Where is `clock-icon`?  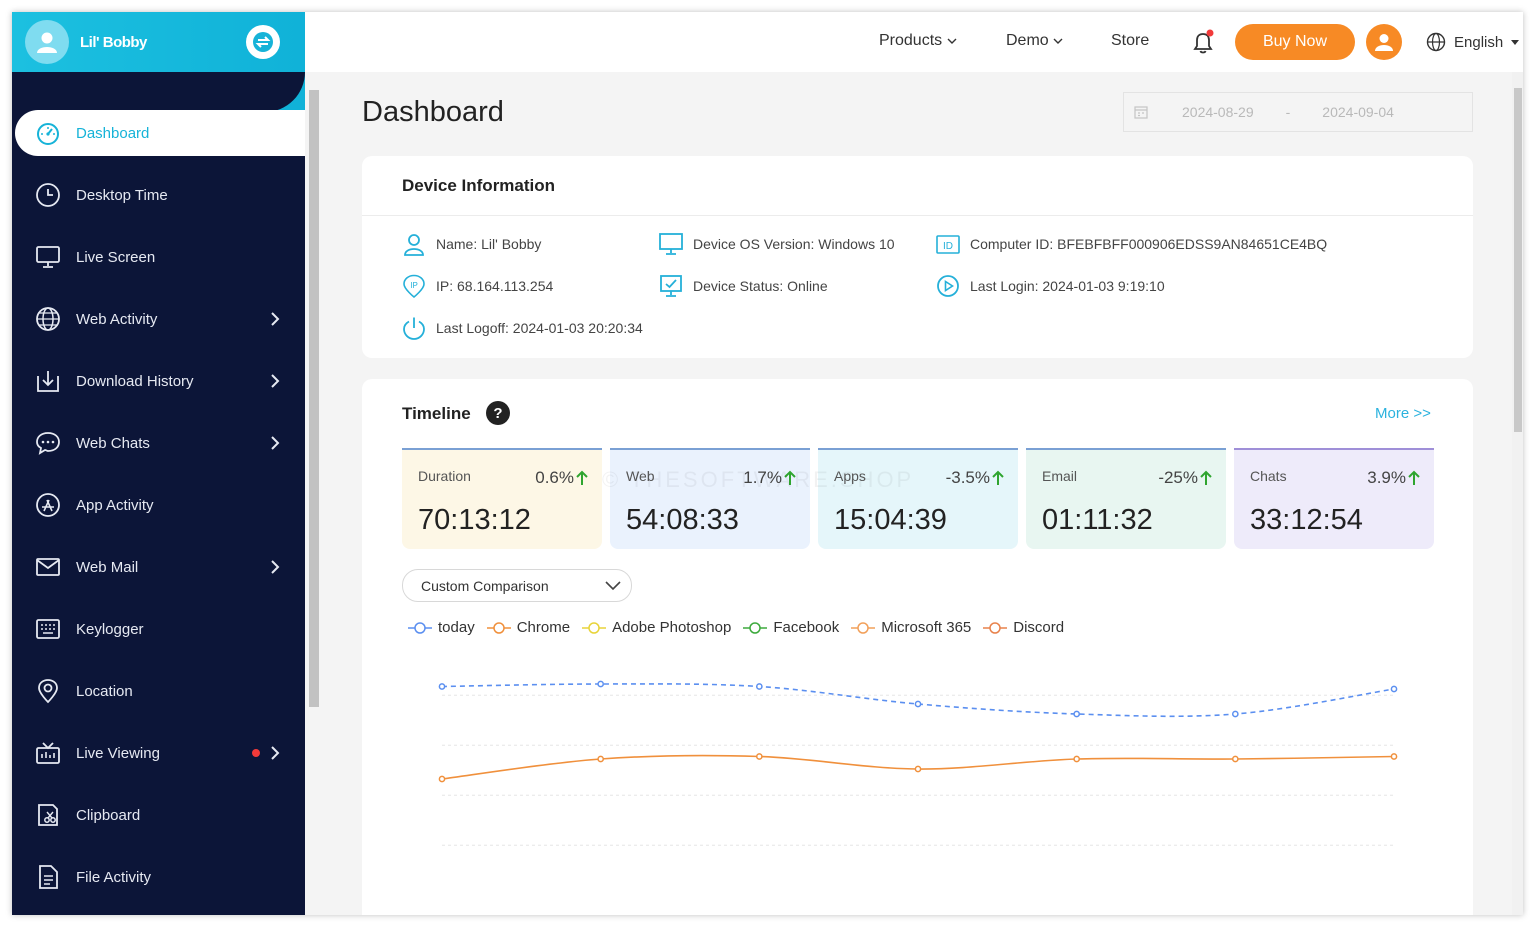 clock-icon is located at coordinates (48, 195).